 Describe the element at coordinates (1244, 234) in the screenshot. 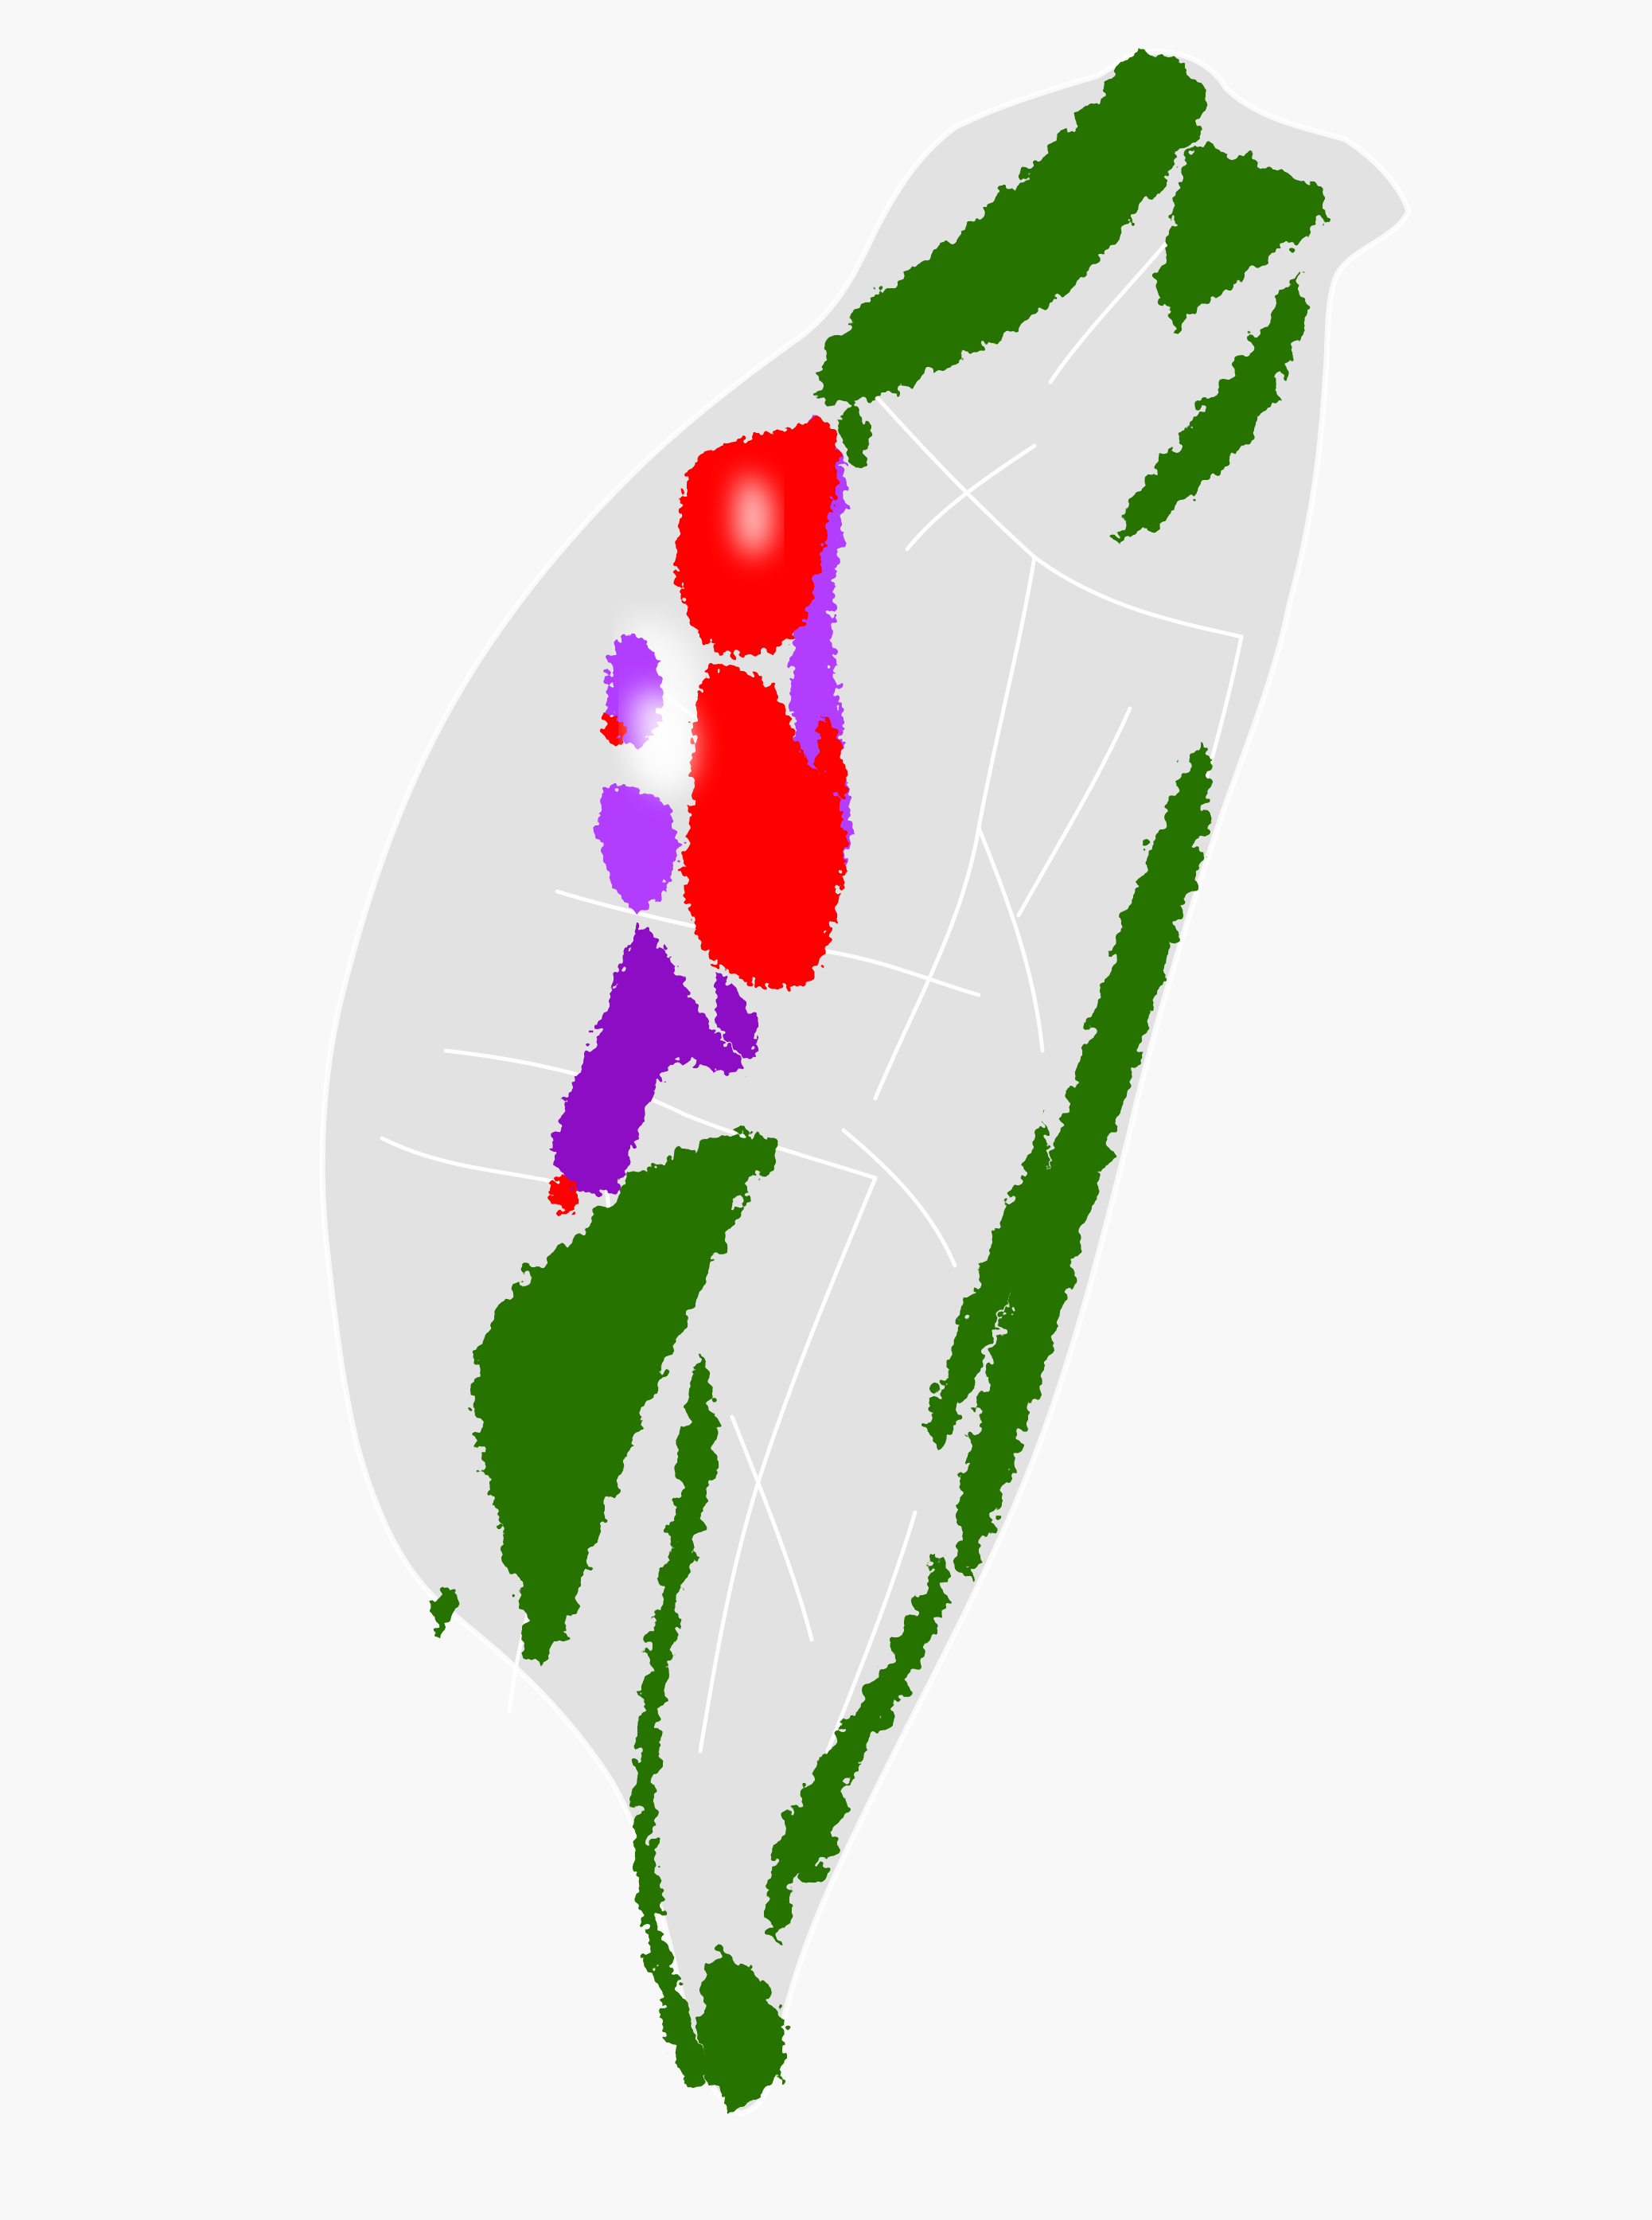

I see `green-zone-northeast` at that location.